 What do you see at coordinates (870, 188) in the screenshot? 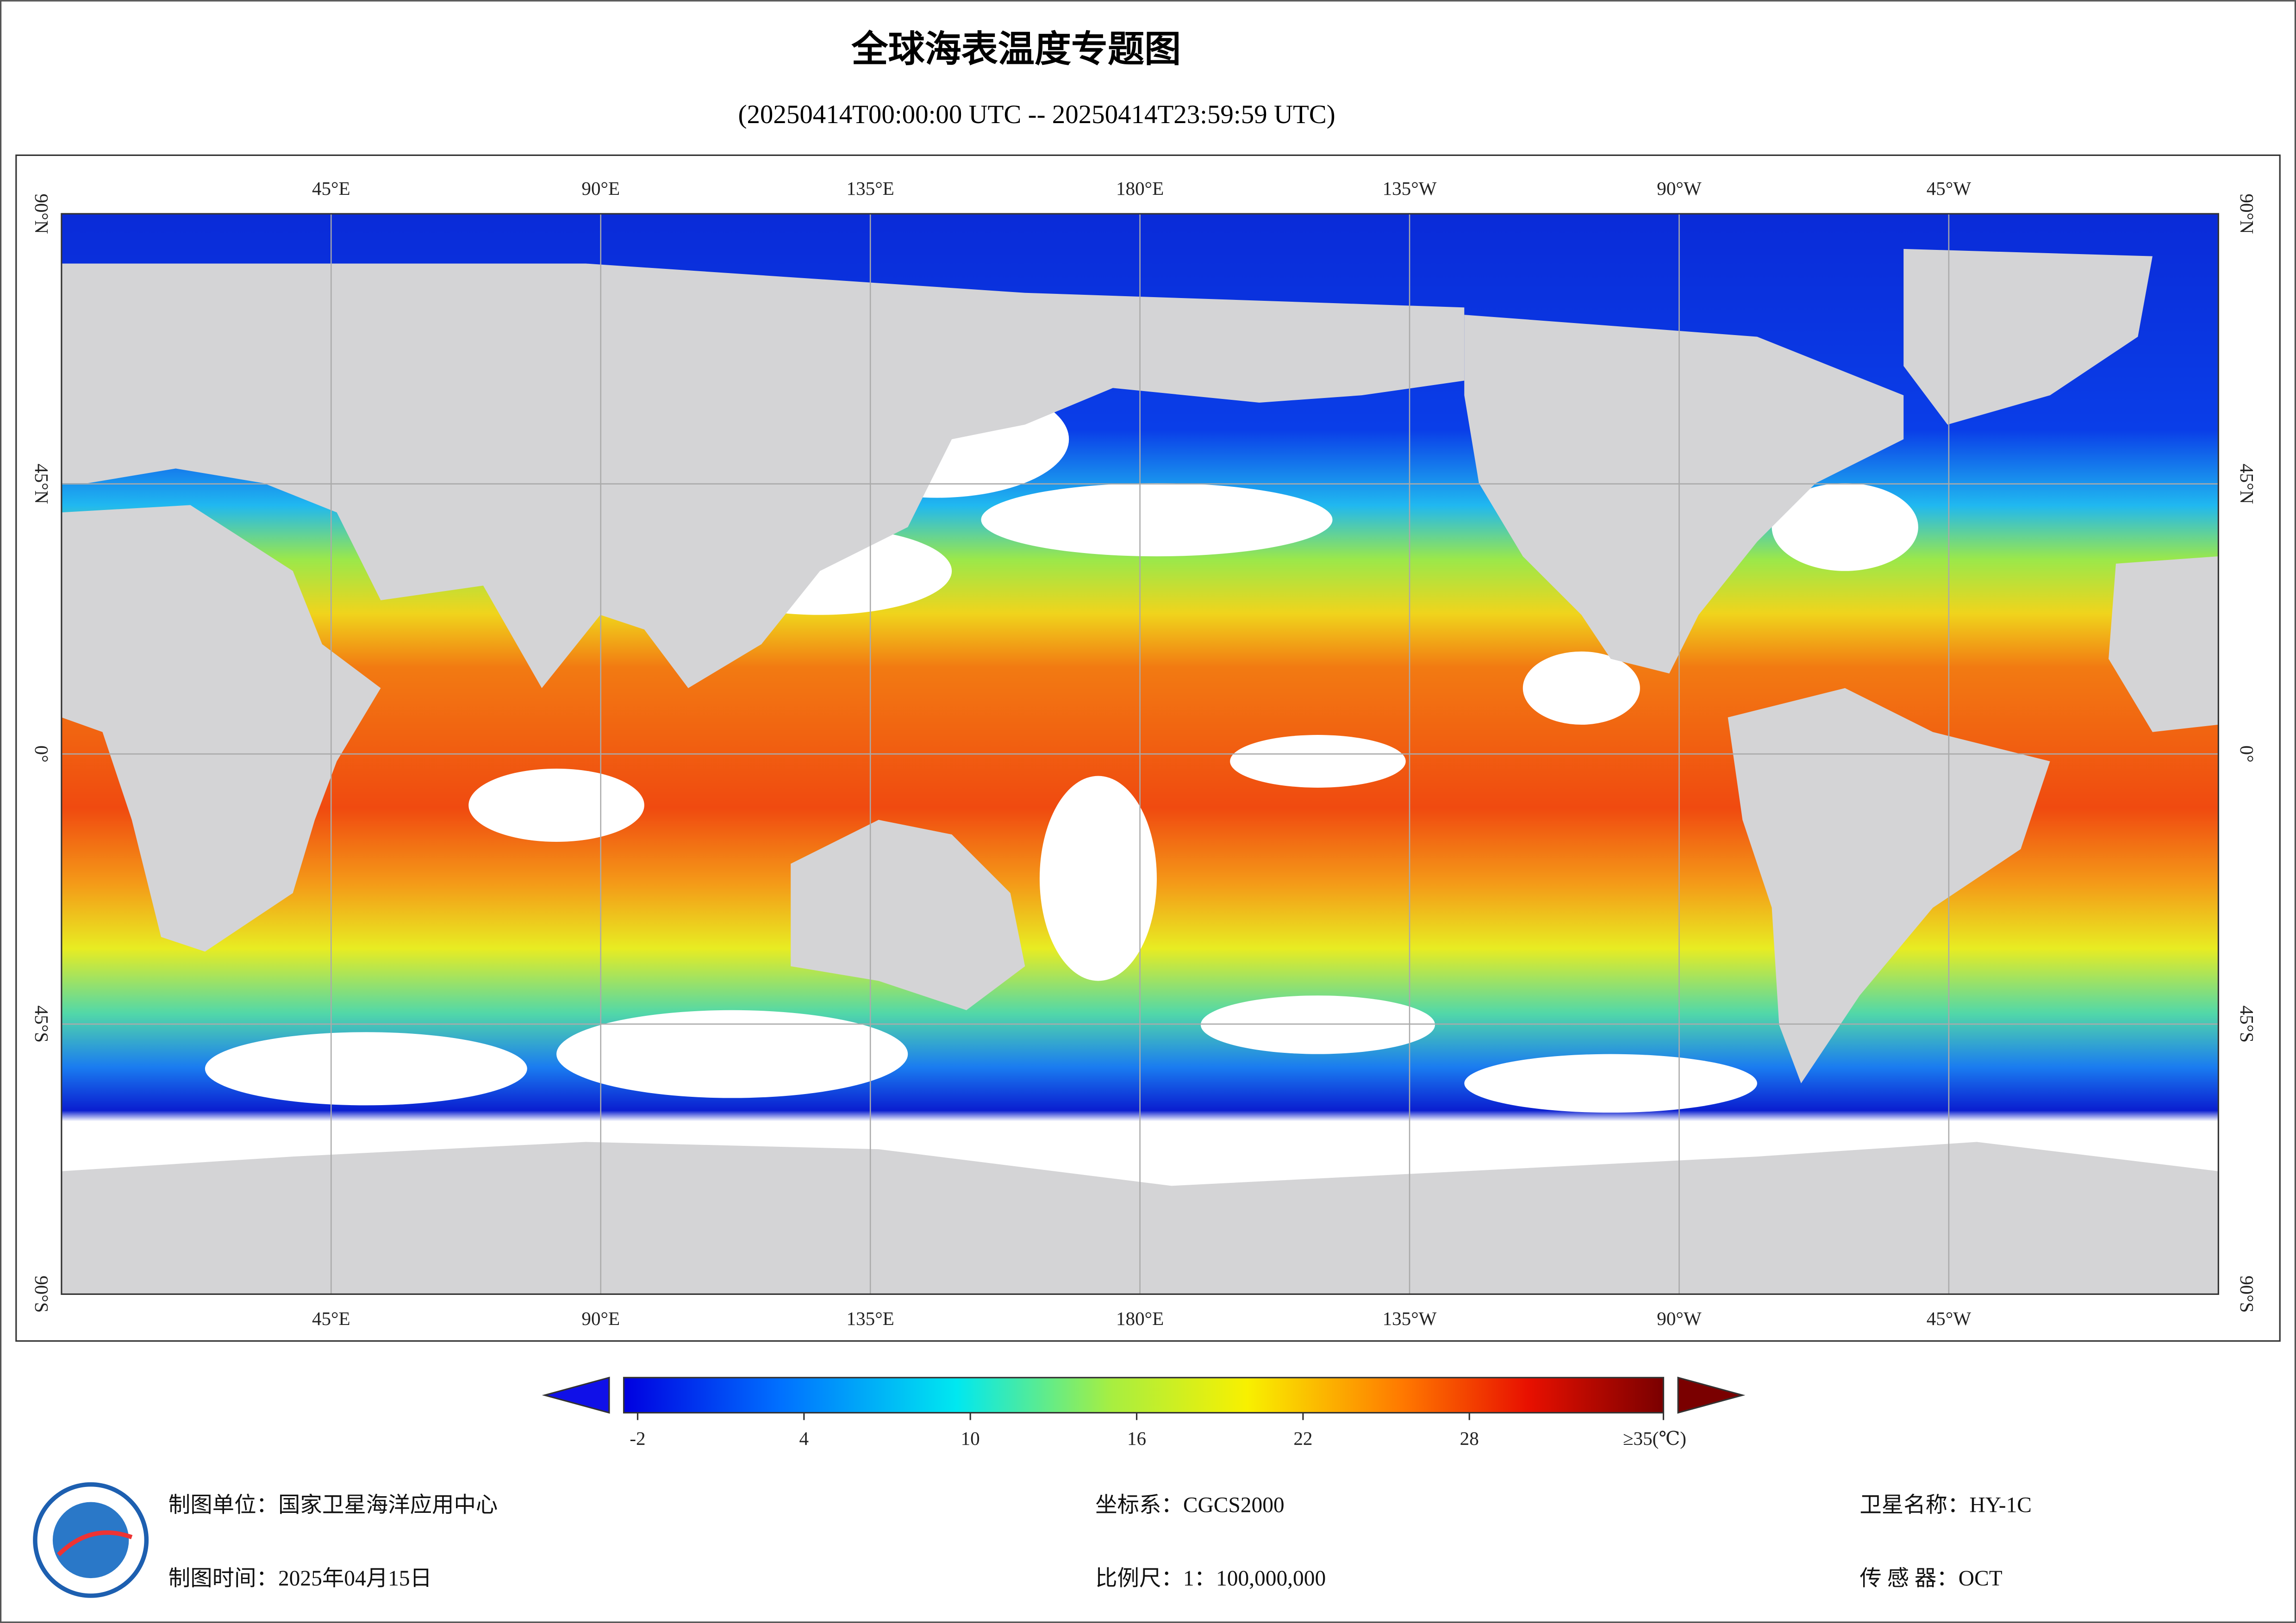
I see `lon-label-top: 135°E` at bounding box center [870, 188].